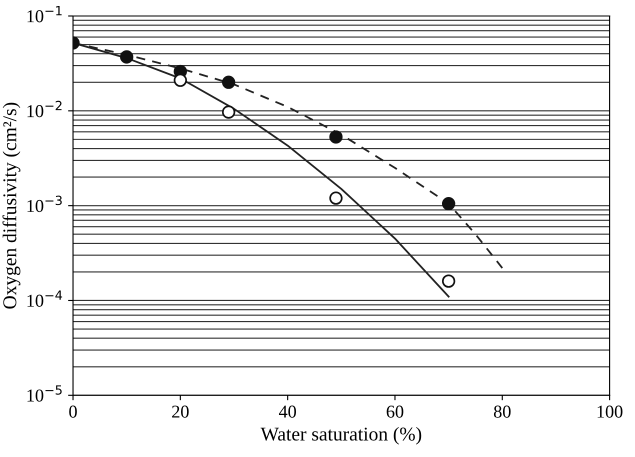 This screenshot has width=635, height=457. I want to click on x-tick-label: 80, so click(502, 412).